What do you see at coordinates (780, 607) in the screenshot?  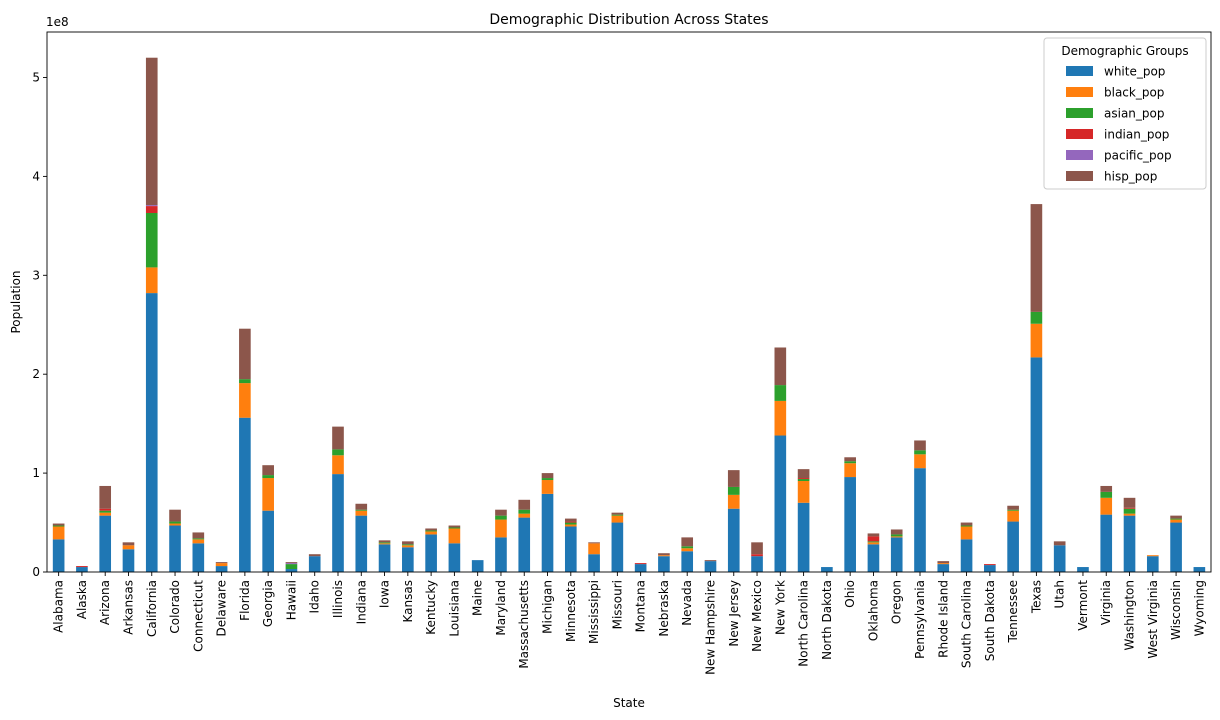 I see `x-tick-label: New York` at bounding box center [780, 607].